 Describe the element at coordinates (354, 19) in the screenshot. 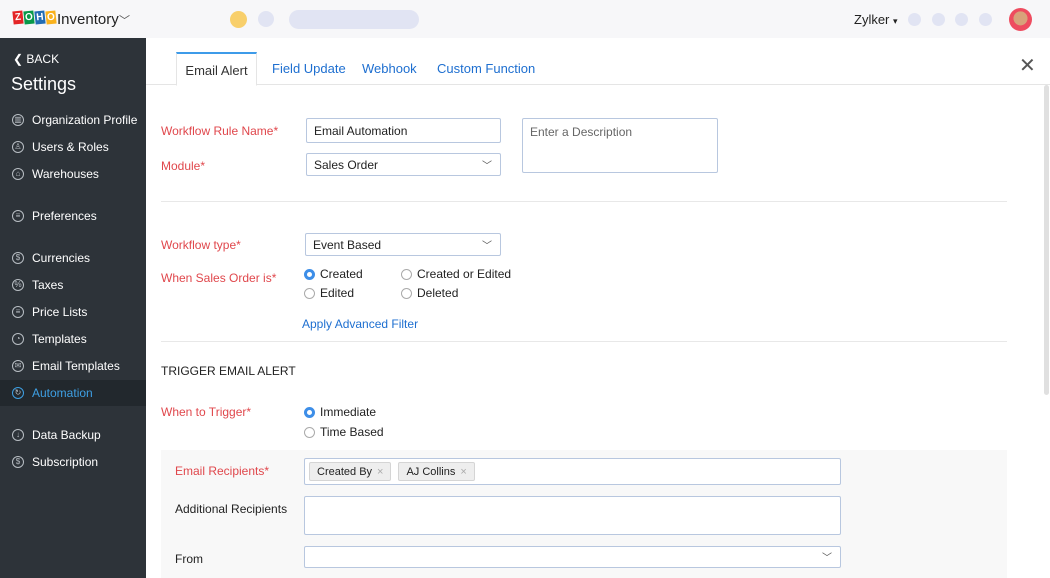

I see `search-bar` at that location.